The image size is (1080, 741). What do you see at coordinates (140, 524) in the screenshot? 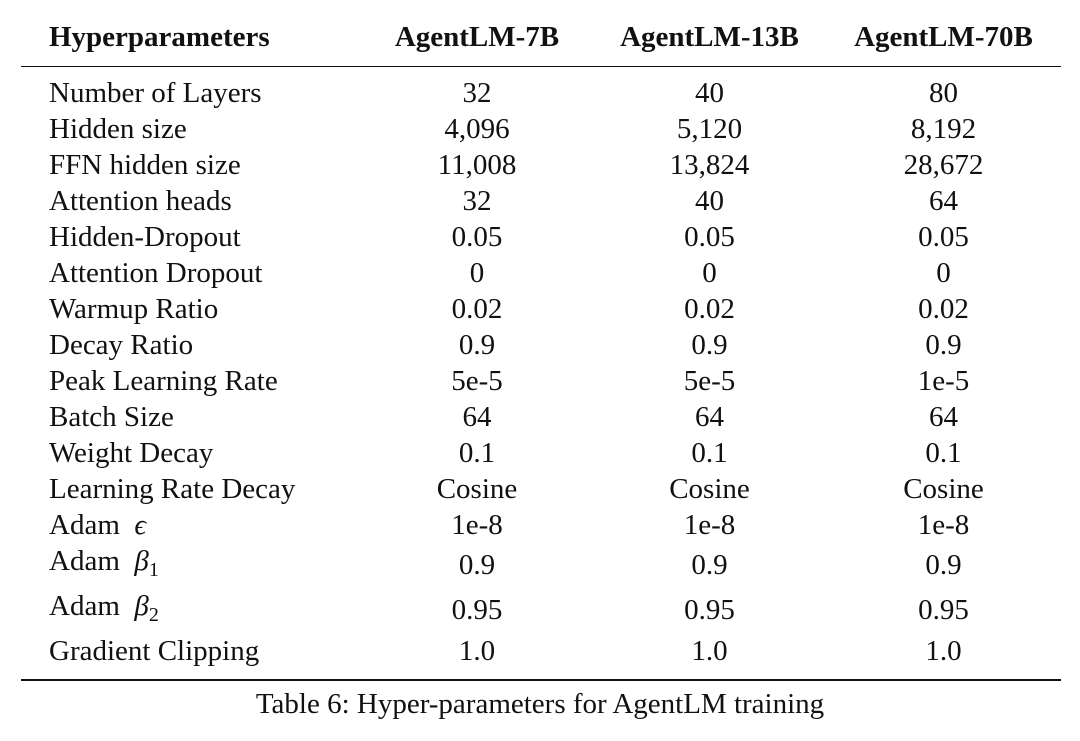
I see `math-symbol: ϵ` at bounding box center [140, 524].